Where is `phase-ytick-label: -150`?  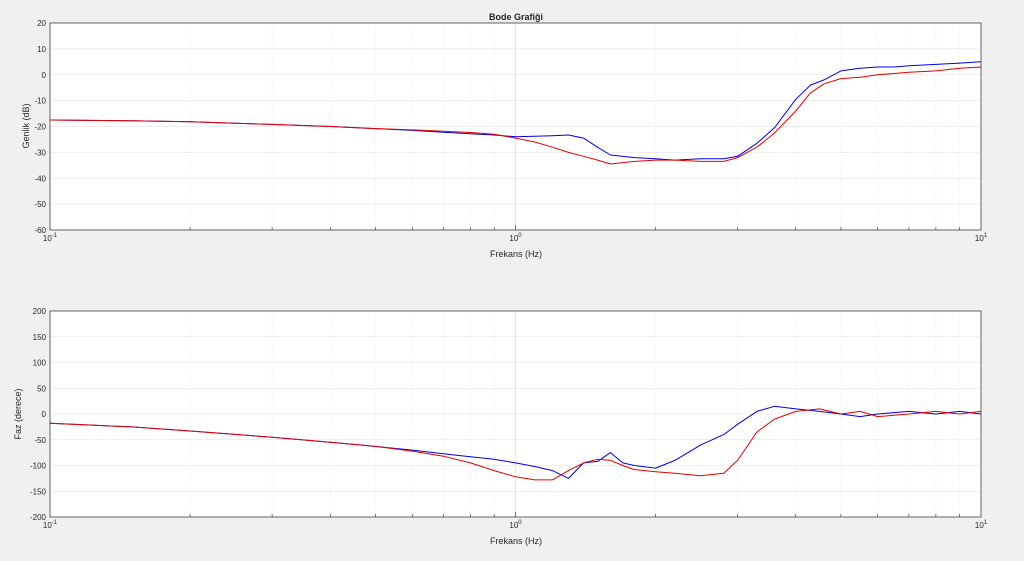 phase-ytick-label: -150 is located at coordinates (38, 491).